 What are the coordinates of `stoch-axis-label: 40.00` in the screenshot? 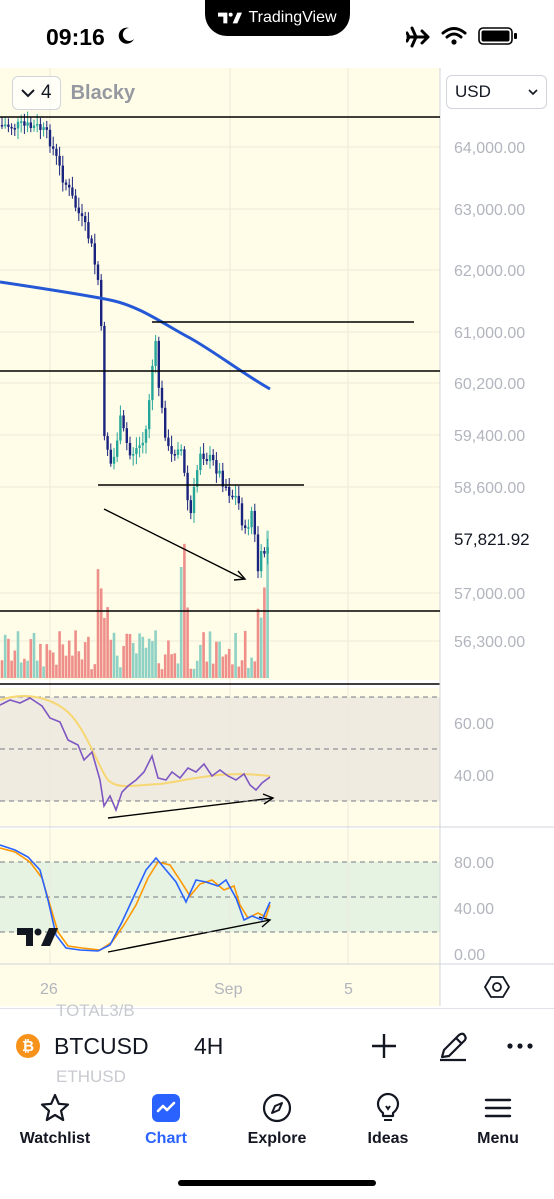 It's located at (474, 909).